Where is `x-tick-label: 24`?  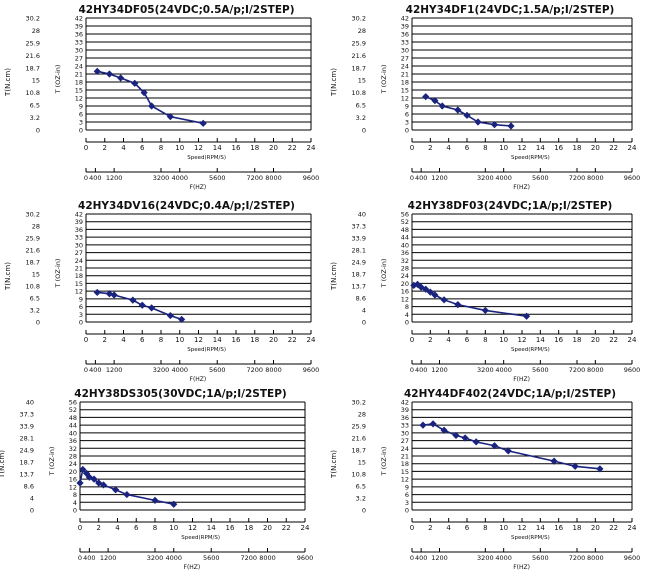 x-tick-label: 24 is located at coordinates (311, 340).